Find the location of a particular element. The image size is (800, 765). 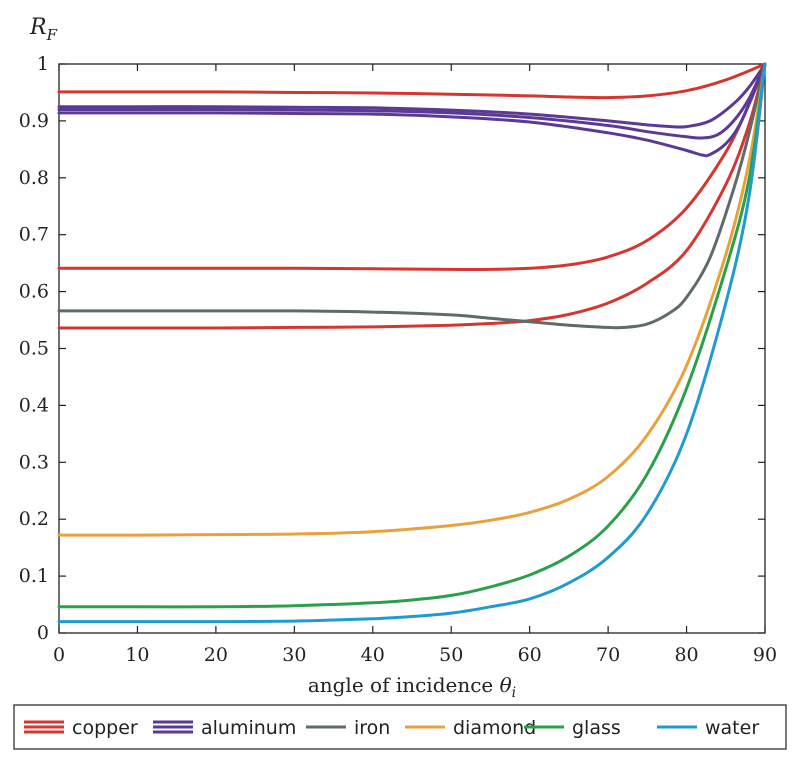

legend-label-iron: iron is located at coordinates (372, 728).